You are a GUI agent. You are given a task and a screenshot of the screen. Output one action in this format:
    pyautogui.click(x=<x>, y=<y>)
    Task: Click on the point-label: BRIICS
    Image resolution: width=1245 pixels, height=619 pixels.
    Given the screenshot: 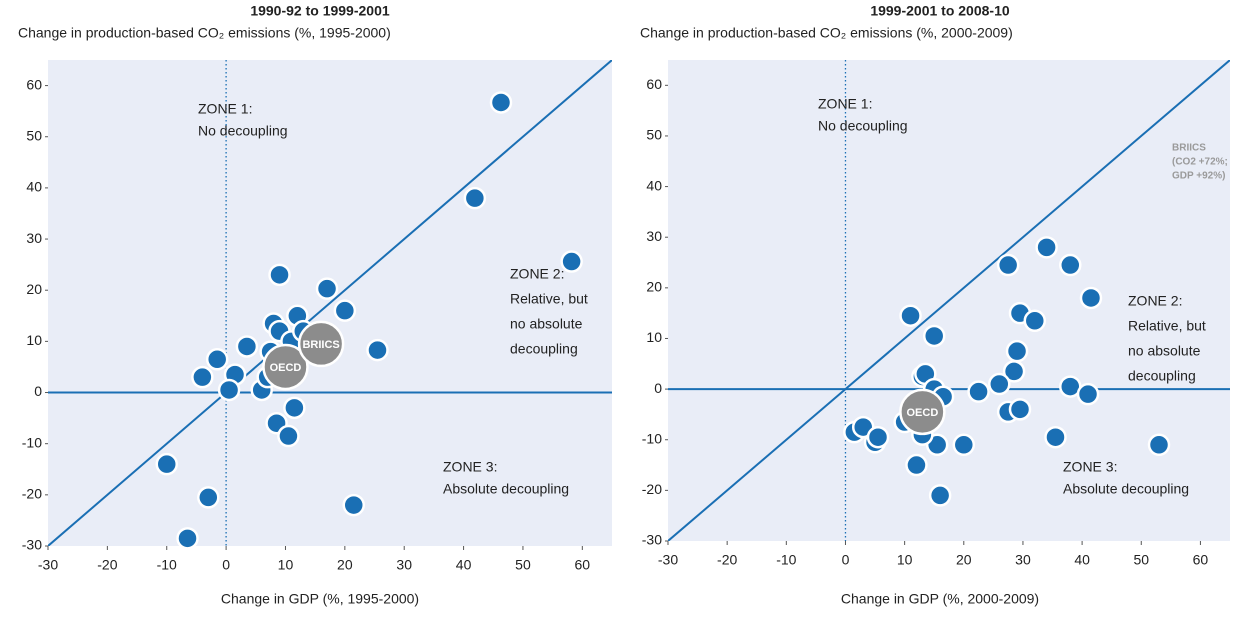 What is the action you would take?
    pyautogui.click(x=320, y=345)
    